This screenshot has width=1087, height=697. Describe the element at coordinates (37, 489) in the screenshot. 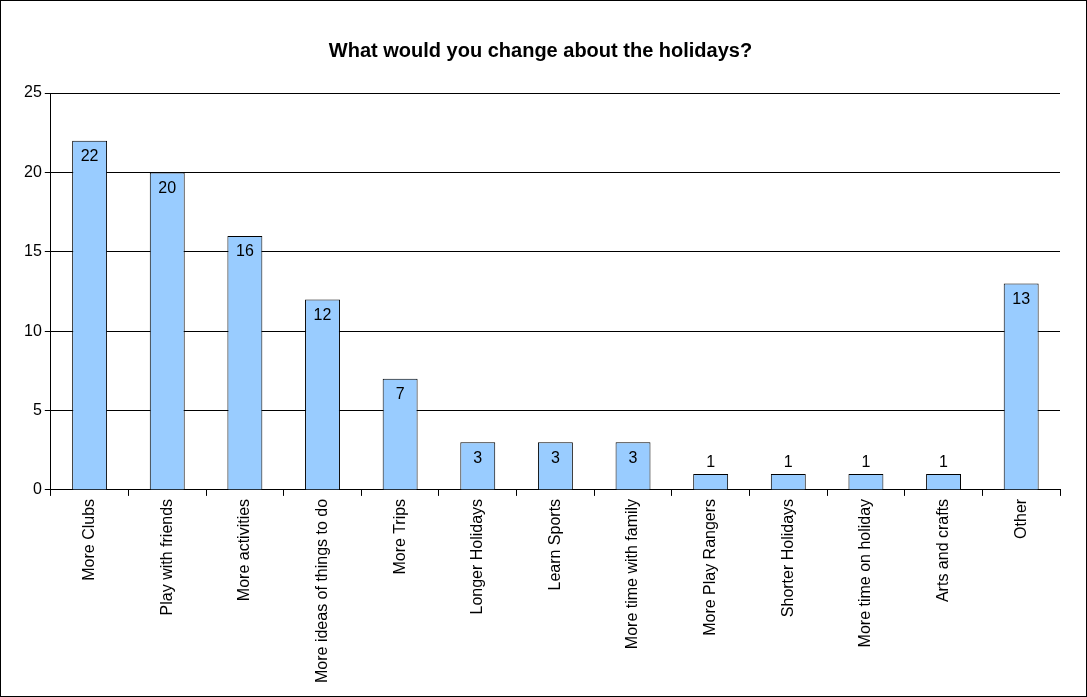

I see `y-tick-label: 0` at that location.